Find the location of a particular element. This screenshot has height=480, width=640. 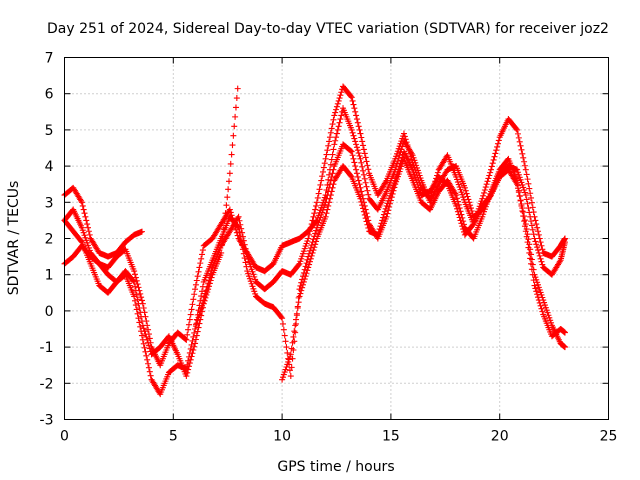

x-tick-label: 15 is located at coordinates (391, 437).